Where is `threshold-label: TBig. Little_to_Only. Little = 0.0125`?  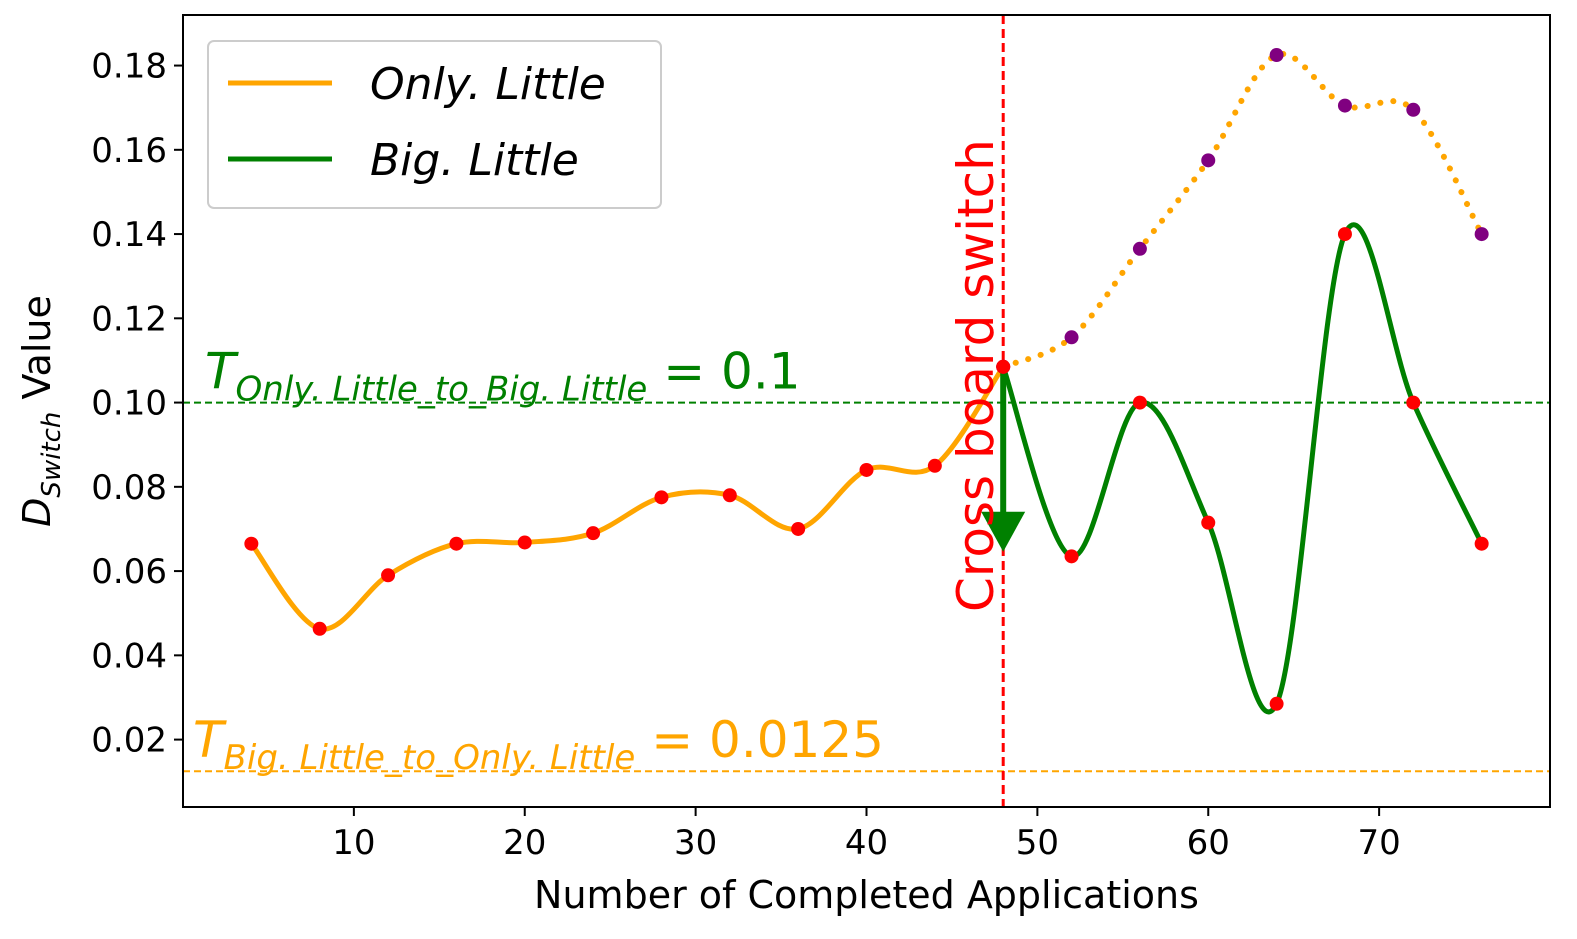 threshold-label: TBig. Little_to_Only. Little = 0.0125 is located at coordinates (538, 744).